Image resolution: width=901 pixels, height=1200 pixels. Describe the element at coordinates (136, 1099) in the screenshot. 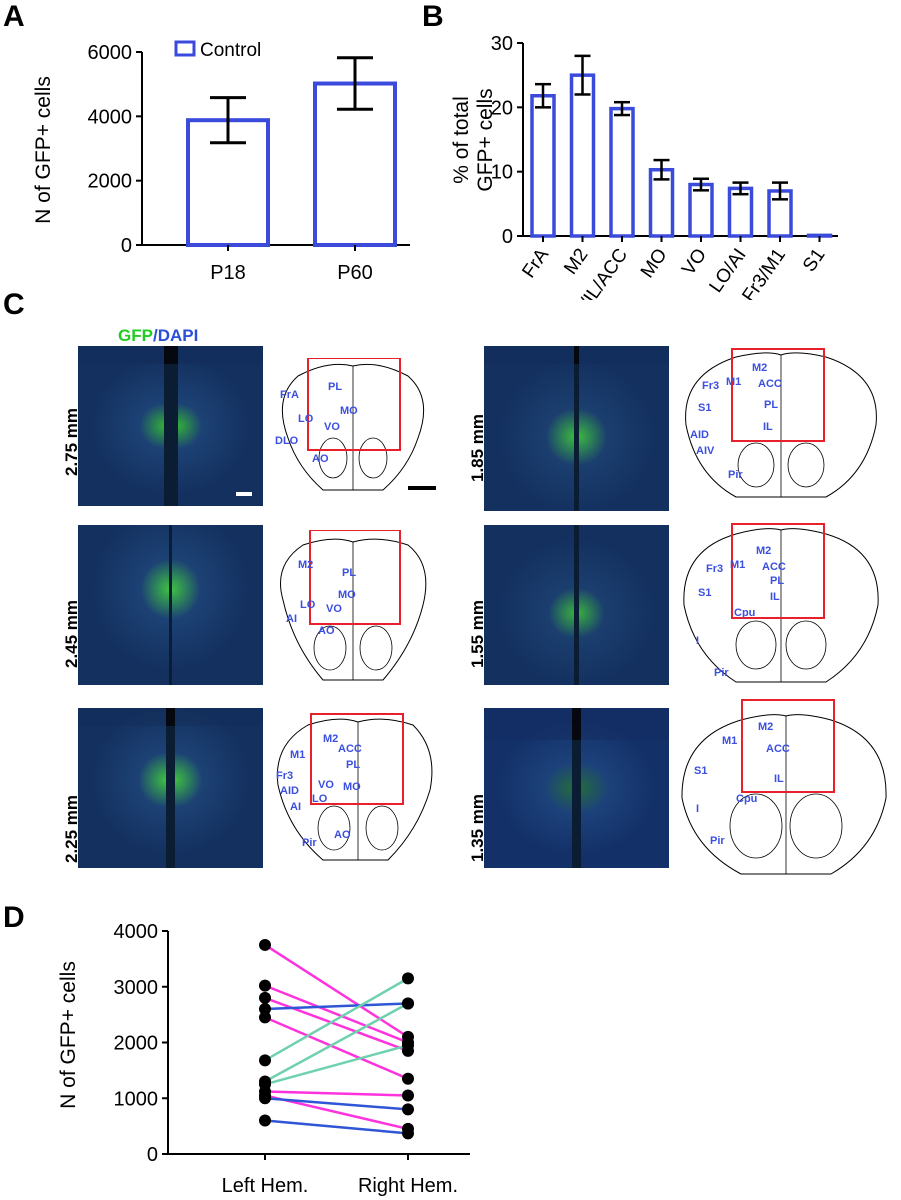

I see `y-tick-label: 1000` at that location.